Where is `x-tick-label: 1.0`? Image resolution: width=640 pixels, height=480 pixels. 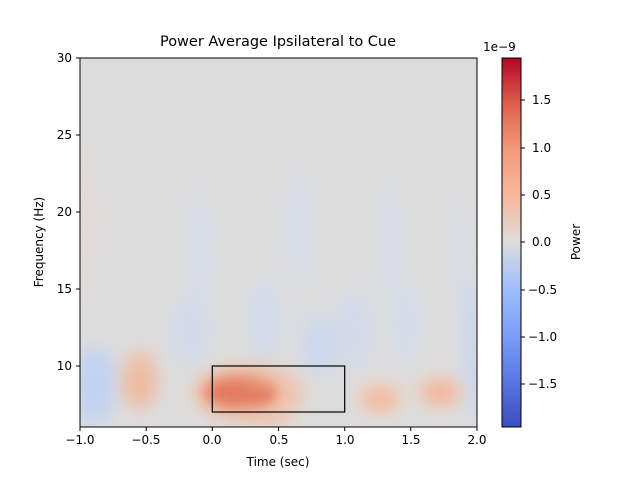
x-tick-label: 1.0 is located at coordinates (345, 440).